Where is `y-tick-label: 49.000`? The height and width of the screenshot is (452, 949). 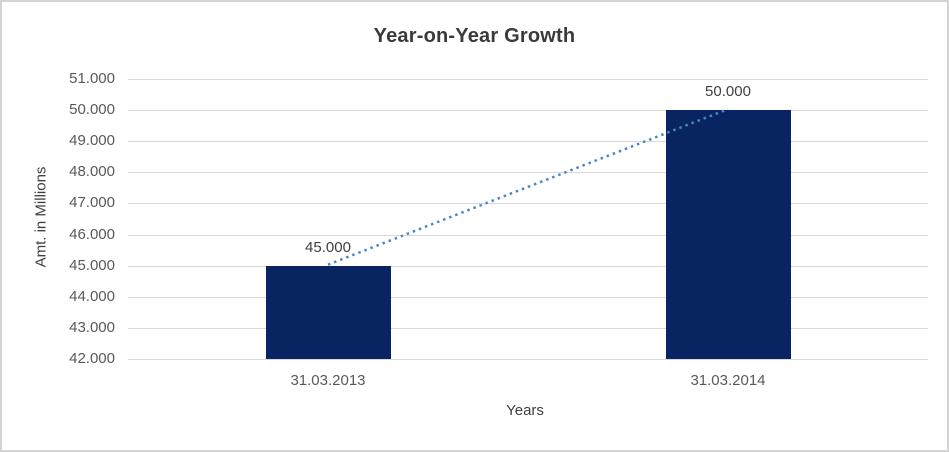
y-tick-label: 49.000 is located at coordinates (92, 140).